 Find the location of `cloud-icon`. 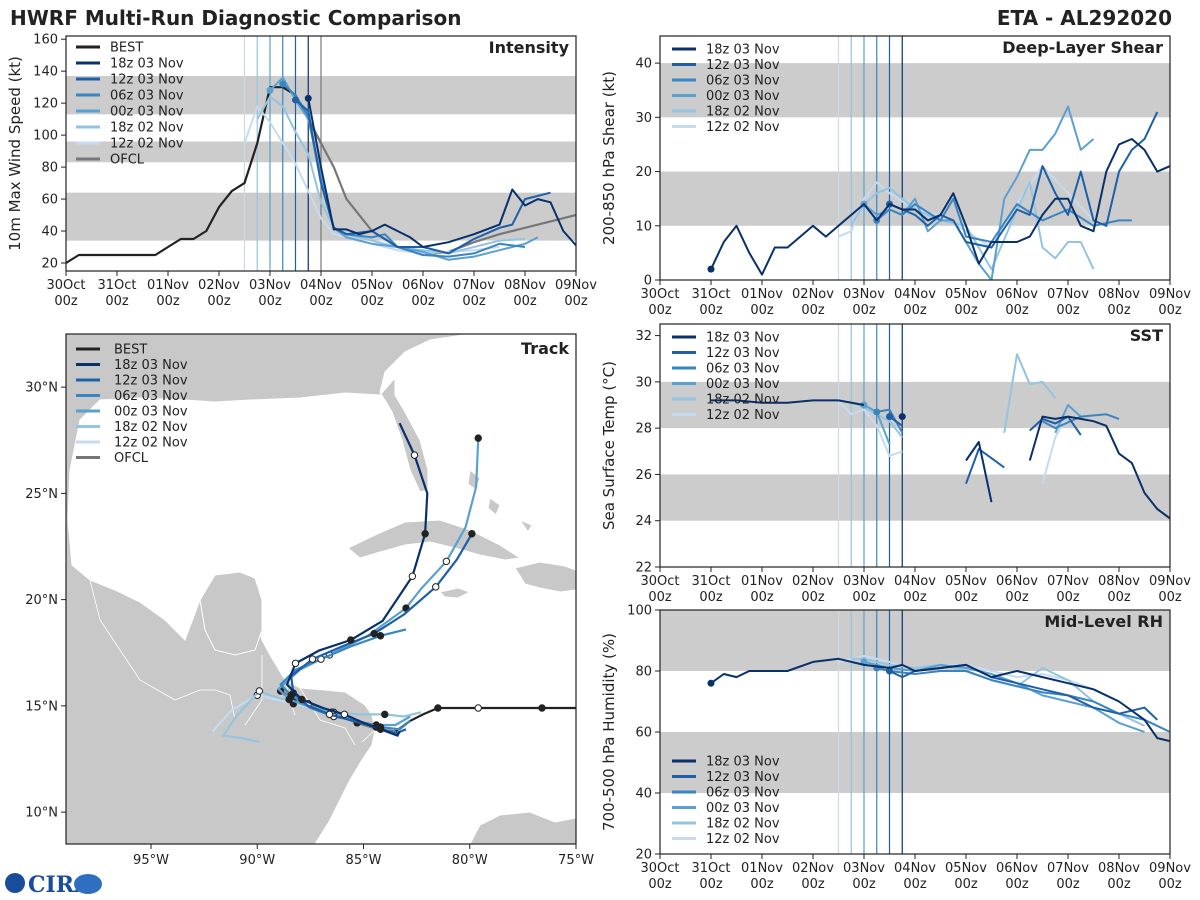

cloud-icon is located at coordinates (88, 884).